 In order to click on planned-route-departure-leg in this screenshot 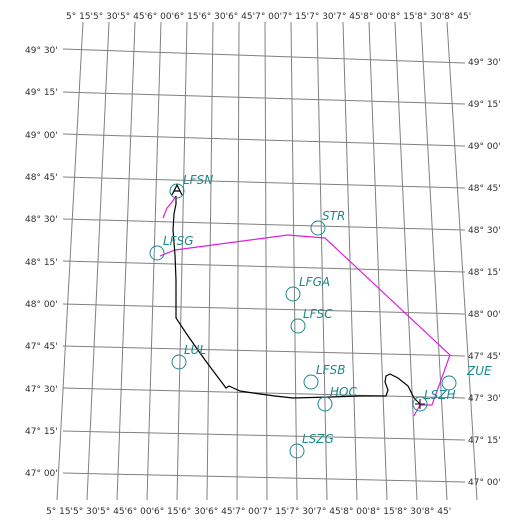, I will do `click(169, 207)`.